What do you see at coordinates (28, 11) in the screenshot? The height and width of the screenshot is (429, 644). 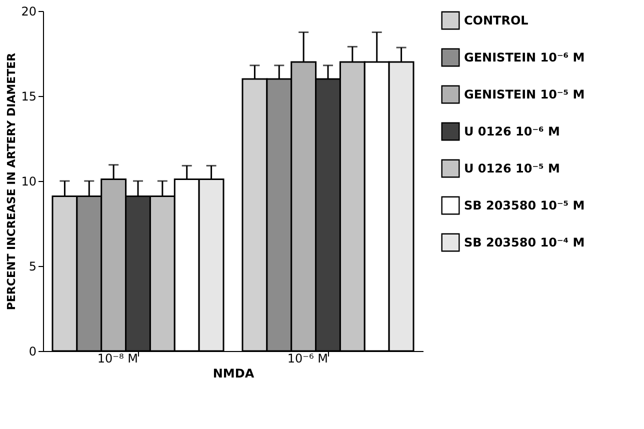 I see `y-tick-label: 20` at bounding box center [28, 11].